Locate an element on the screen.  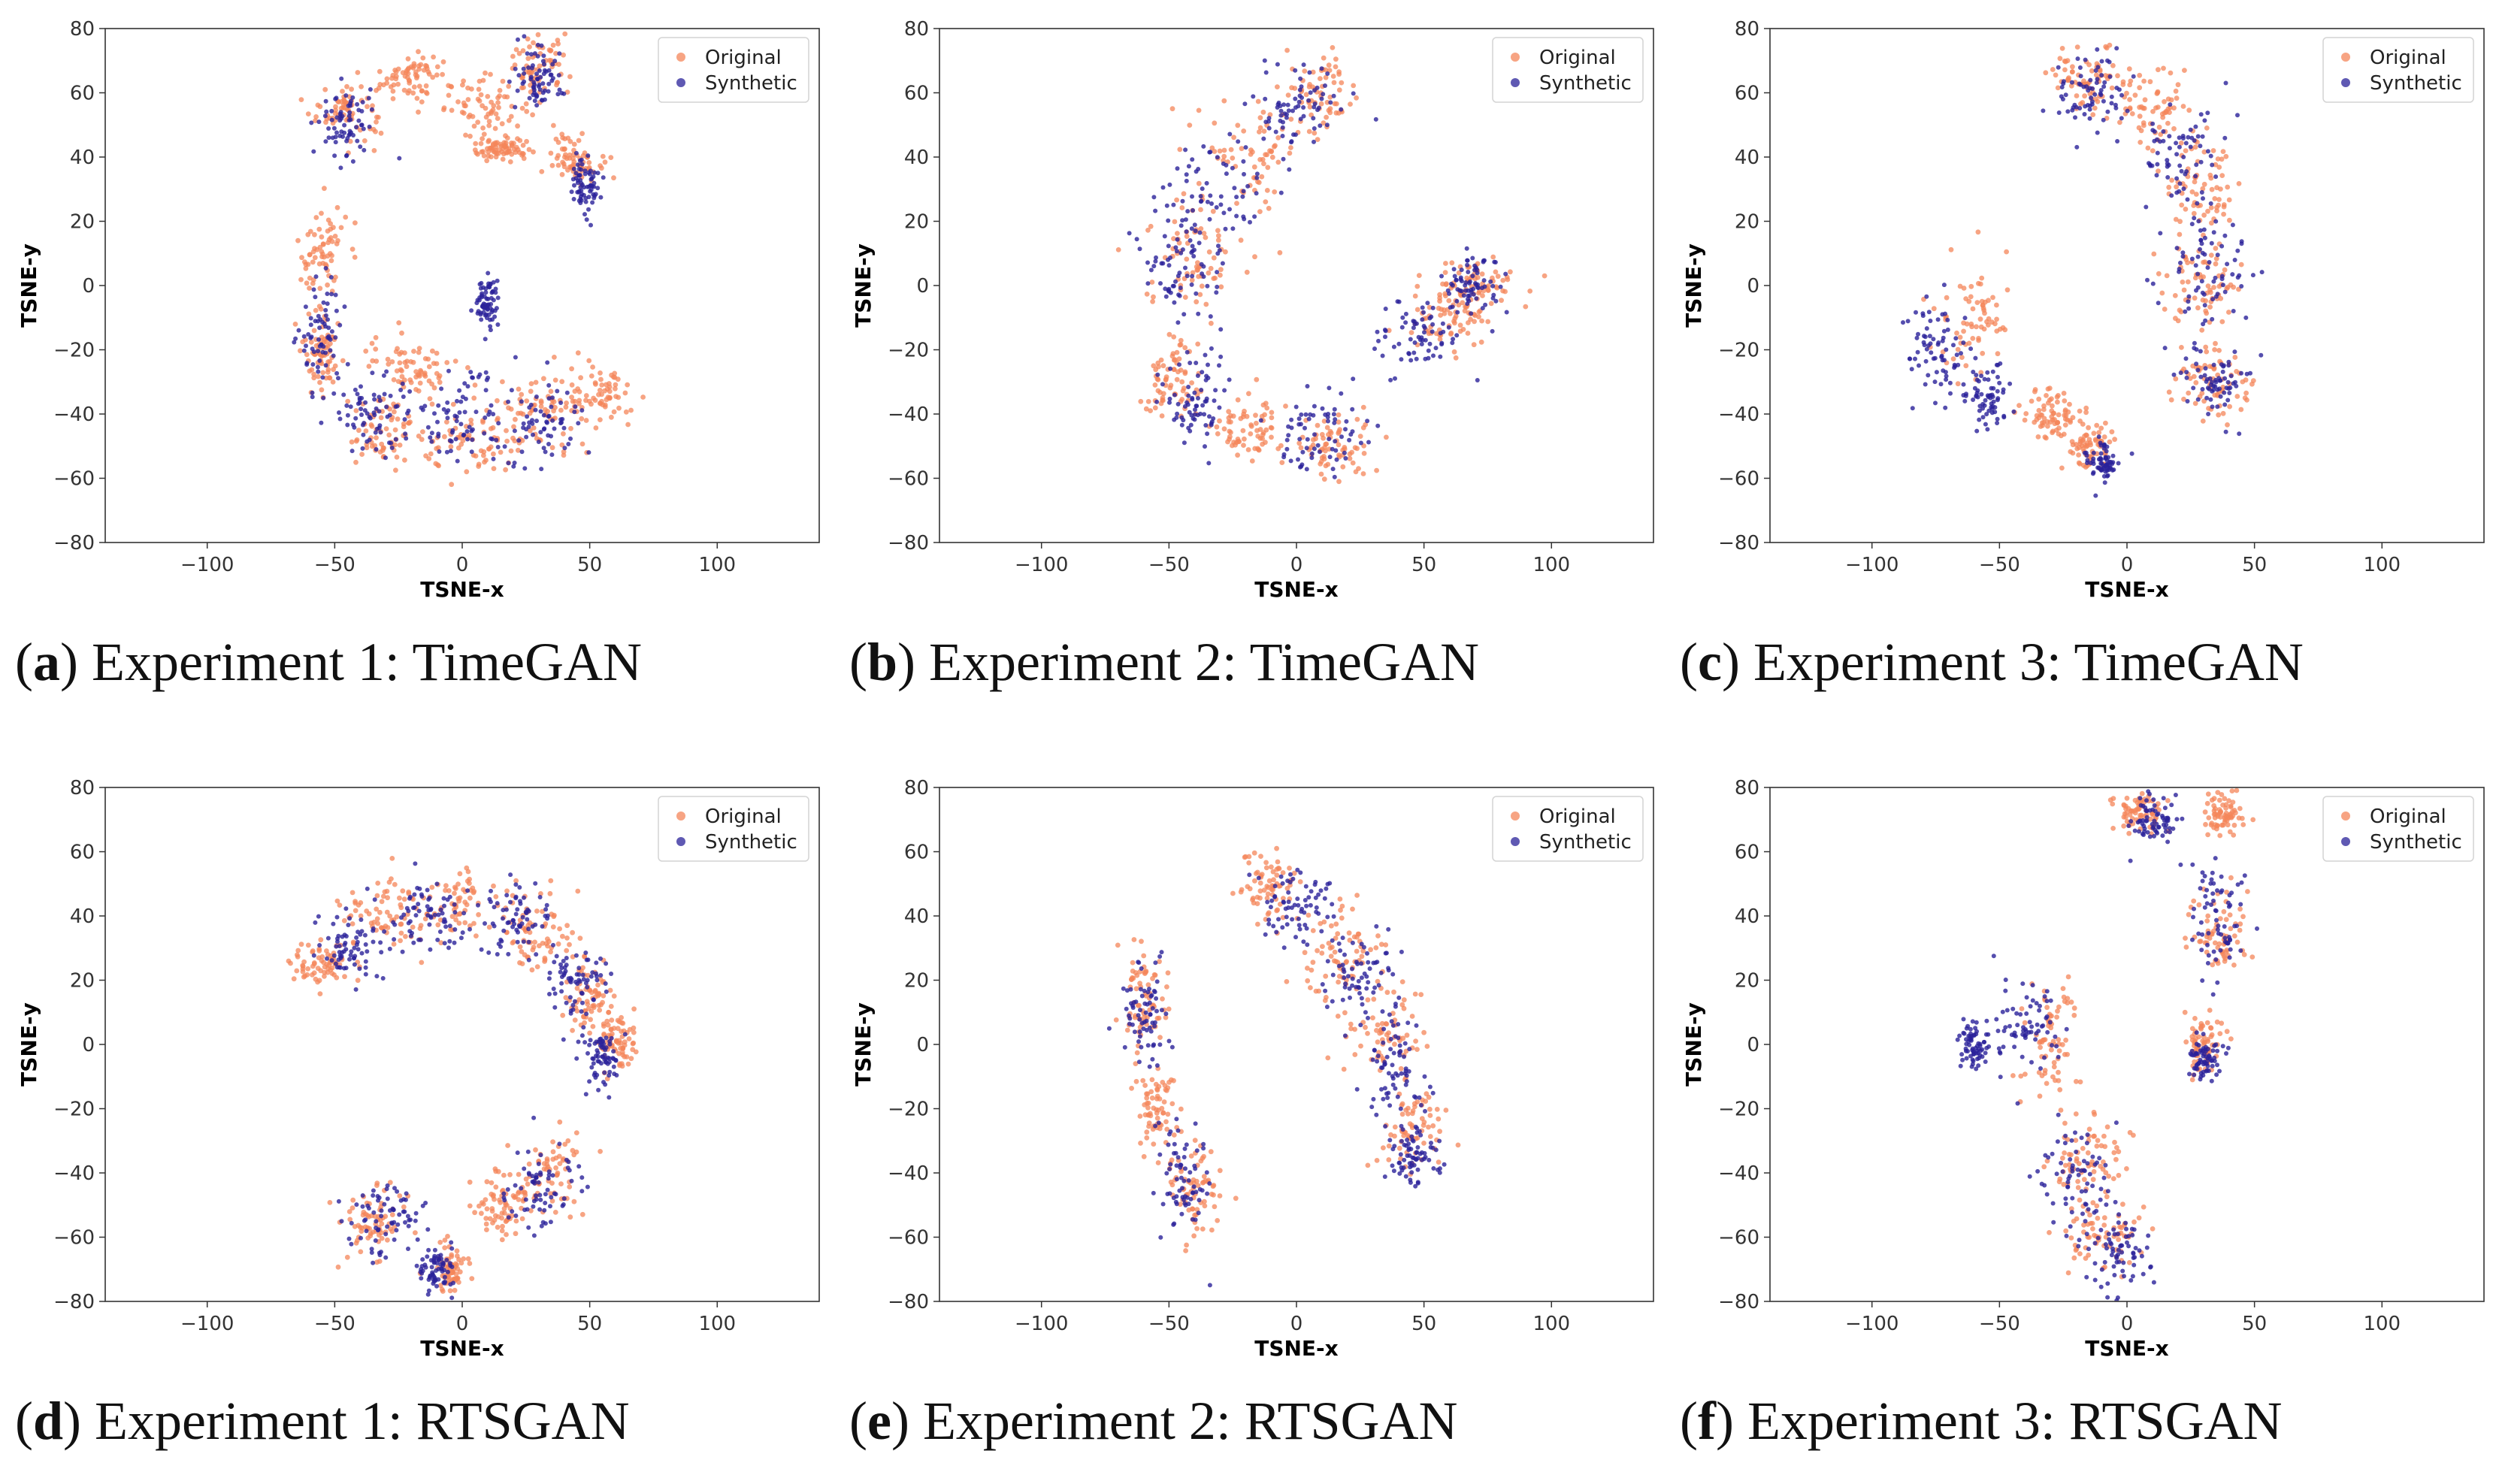
legend-label-synthetic: Synthetic is located at coordinates (1585, 84).